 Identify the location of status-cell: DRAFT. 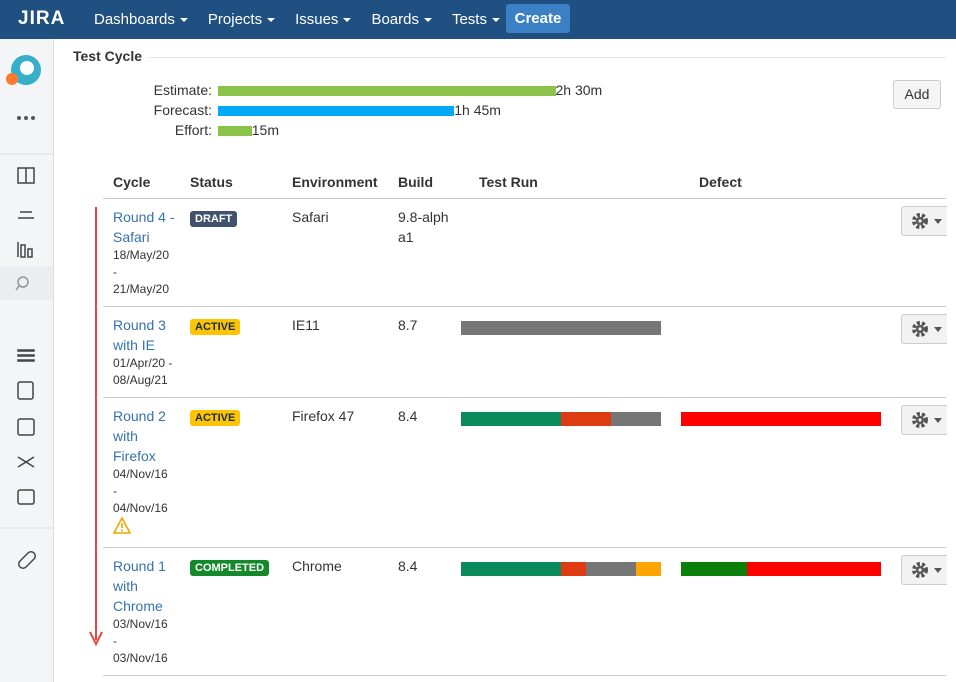
(214, 217).